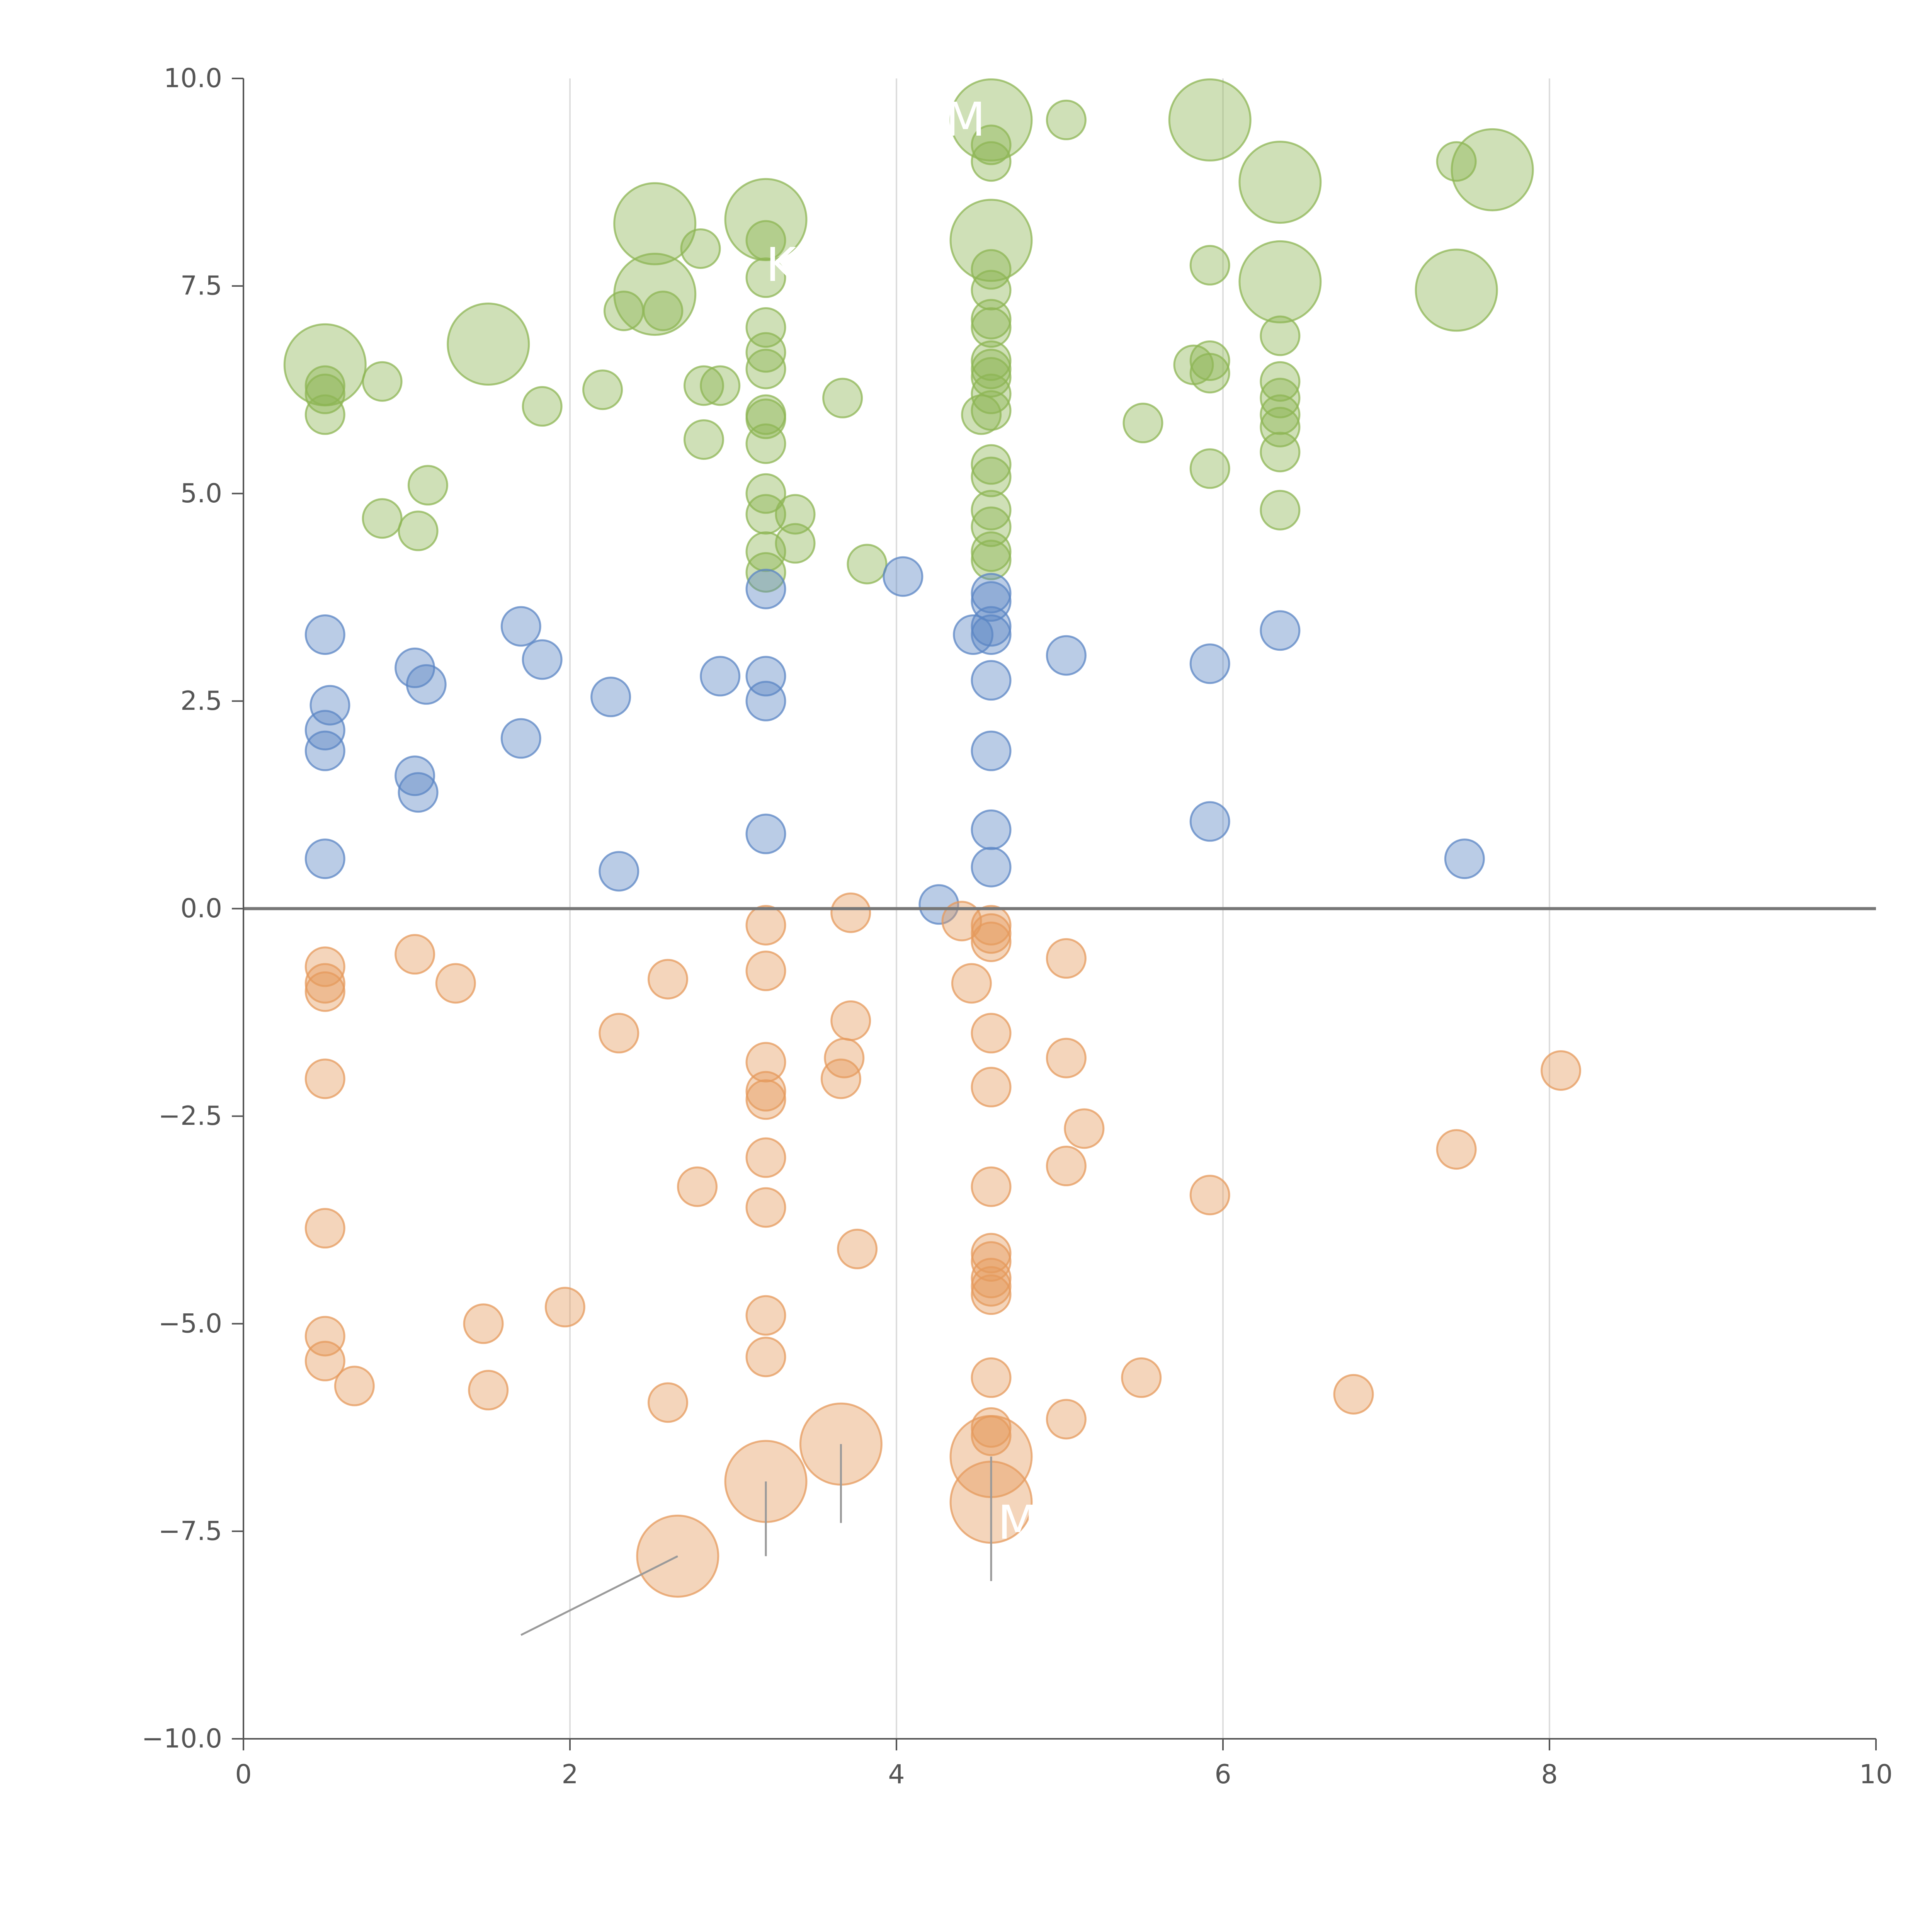  What do you see at coordinates (201, 286) in the screenshot?
I see `y-tick-label: 7.5` at bounding box center [201, 286].